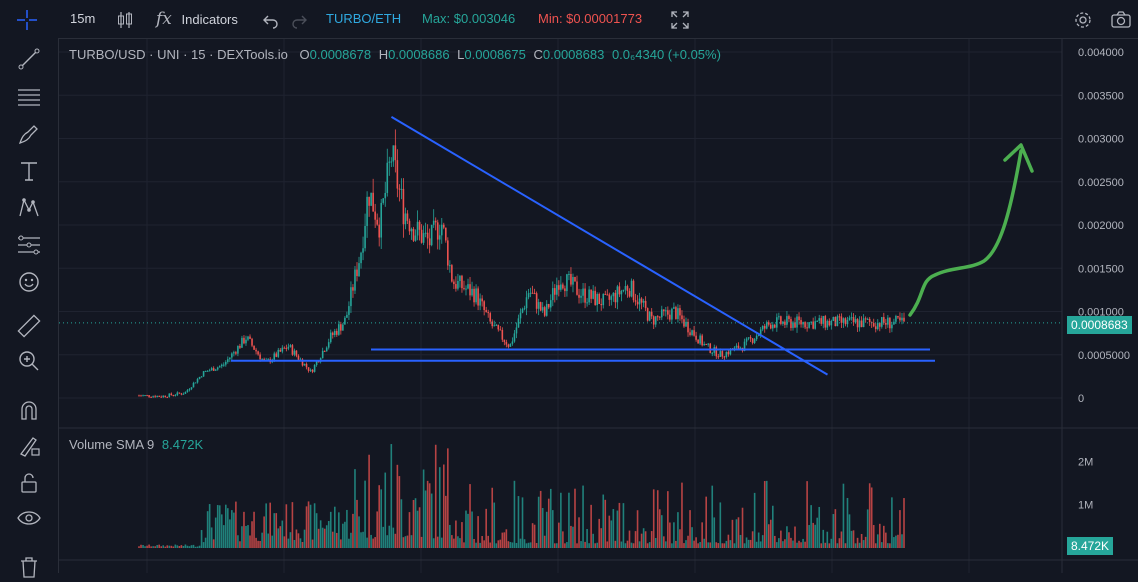 The width and height of the screenshot is (1138, 582). Describe the element at coordinates (29, 518) in the screenshot. I see `eye-icon` at that location.